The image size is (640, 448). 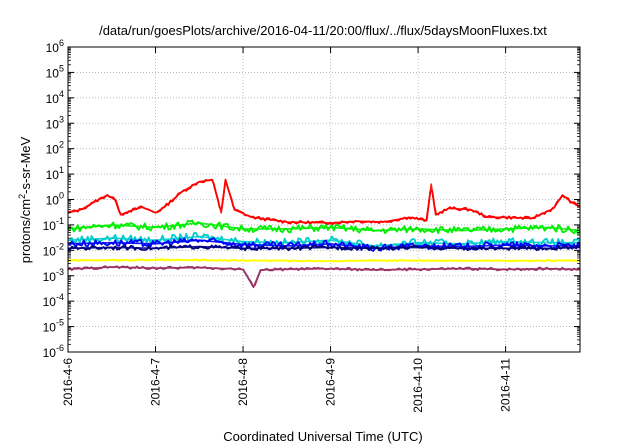 What do you see at coordinates (60, 297) in the screenshot?
I see `y-tick-exp: -4` at bounding box center [60, 297].